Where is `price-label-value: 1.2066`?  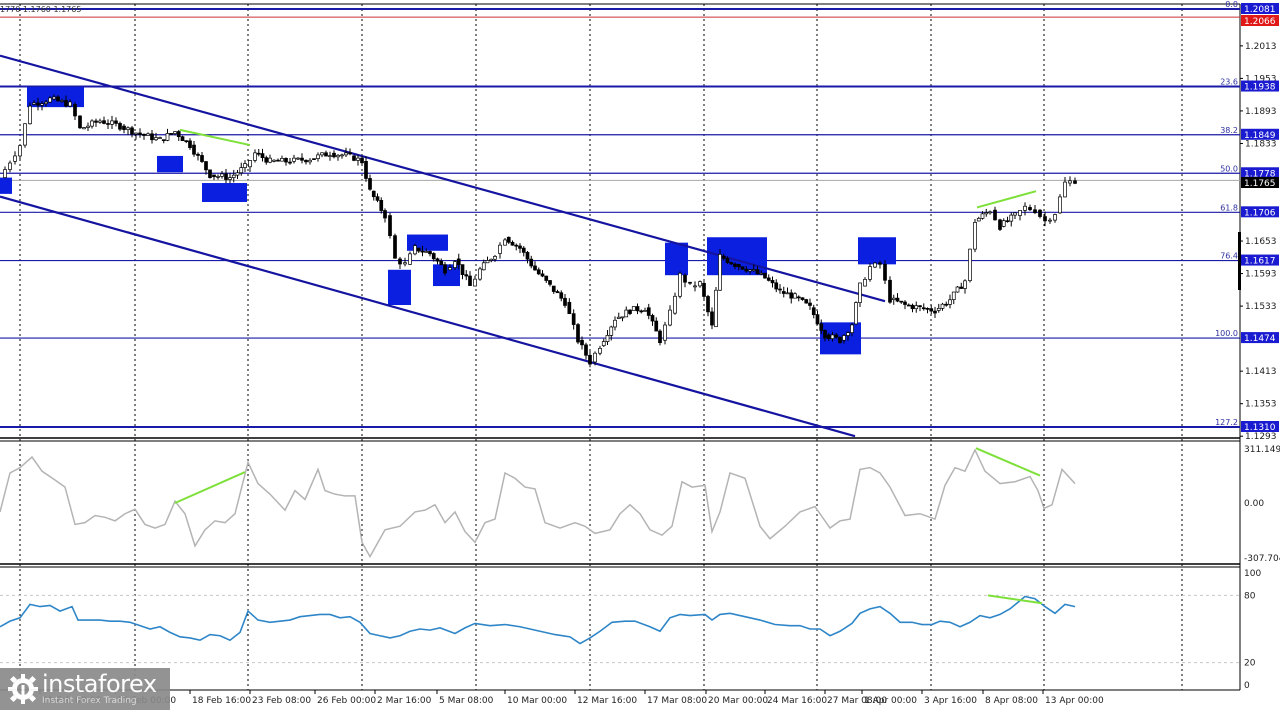
price-label-value: 1.2066 is located at coordinates (1260, 22).